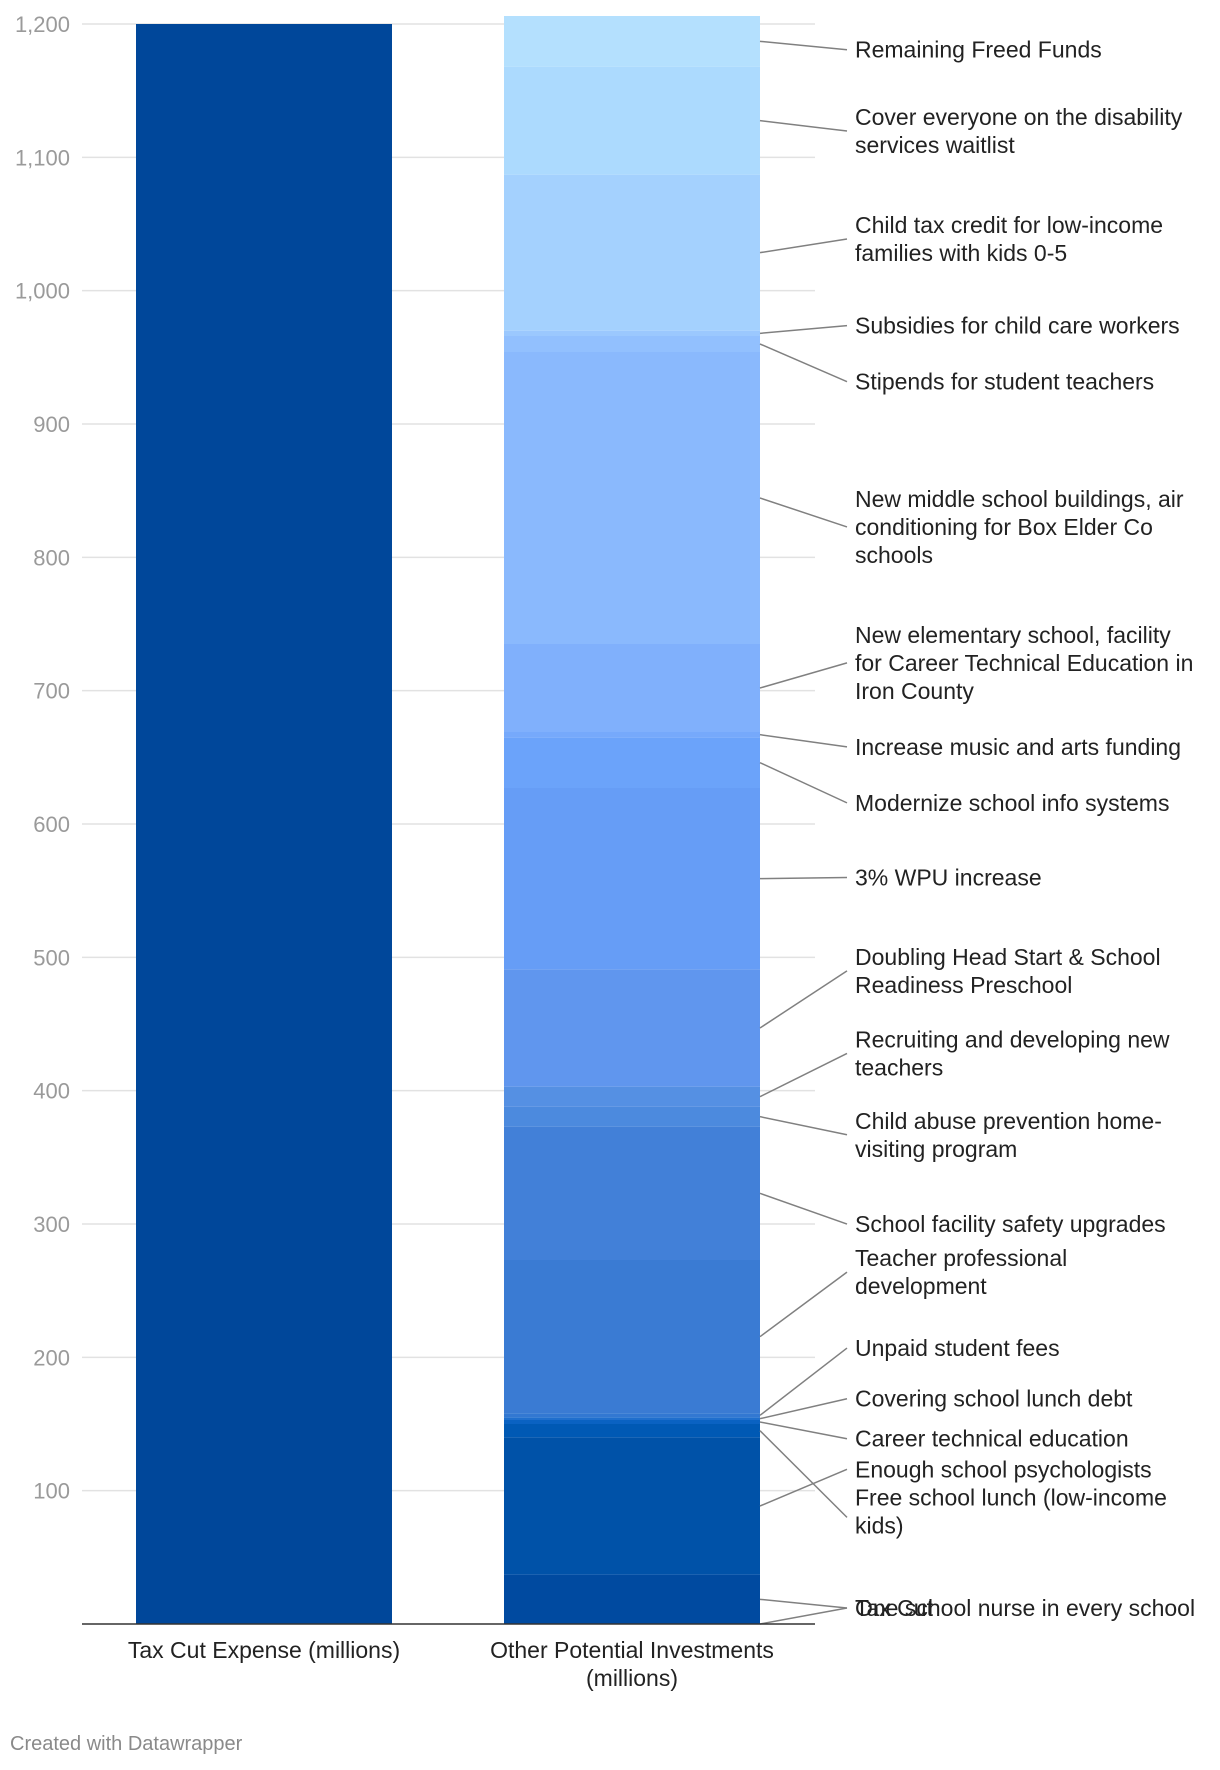 This screenshot has height=1770, width=1220. Describe the element at coordinates (961, 1272) in the screenshot. I see `segment-label: Teacher professional development` at that location.